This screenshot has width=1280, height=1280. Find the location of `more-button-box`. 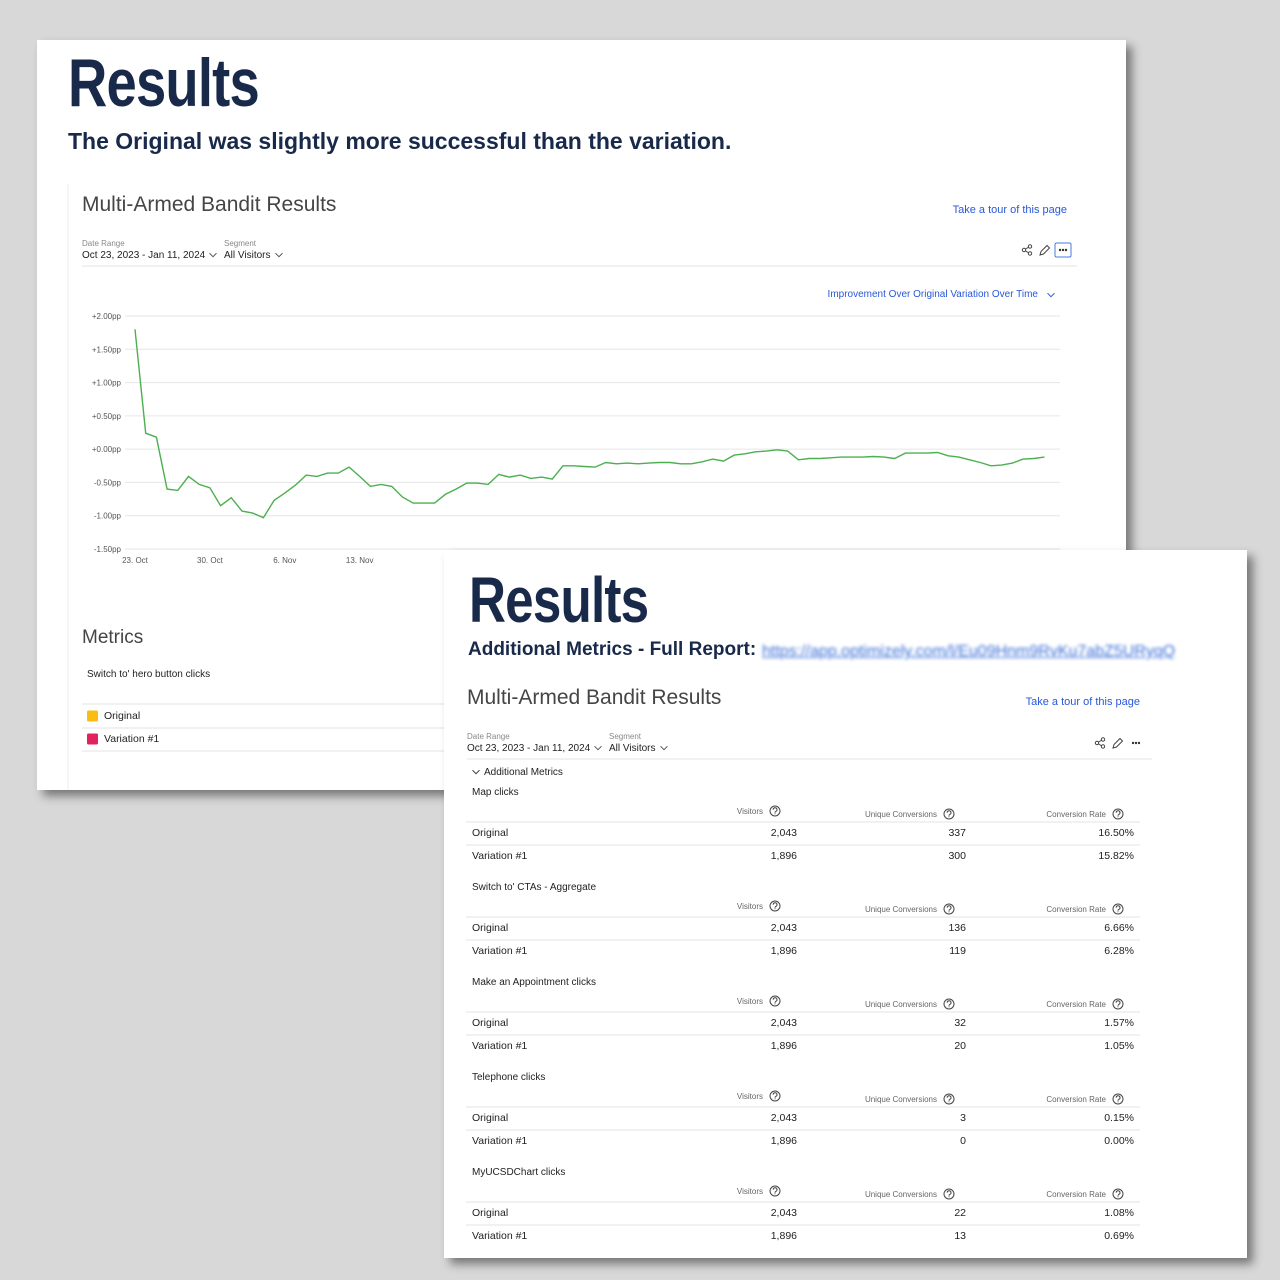

more-button-box is located at coordinates (1063, 250).